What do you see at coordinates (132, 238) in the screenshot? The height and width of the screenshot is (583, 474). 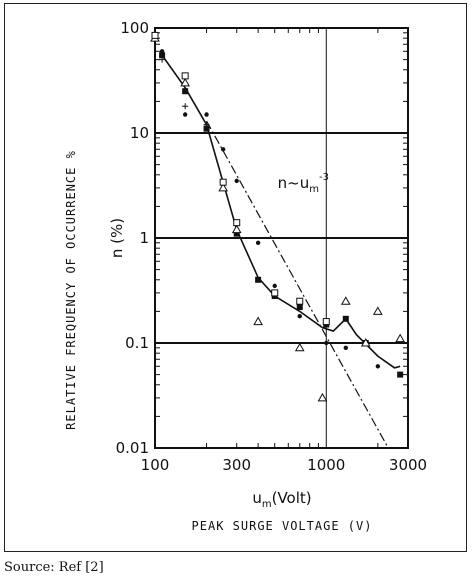 I see `y-tick-labels: 100 10 1 0.1 0.01` at bounding box center [132, 238].